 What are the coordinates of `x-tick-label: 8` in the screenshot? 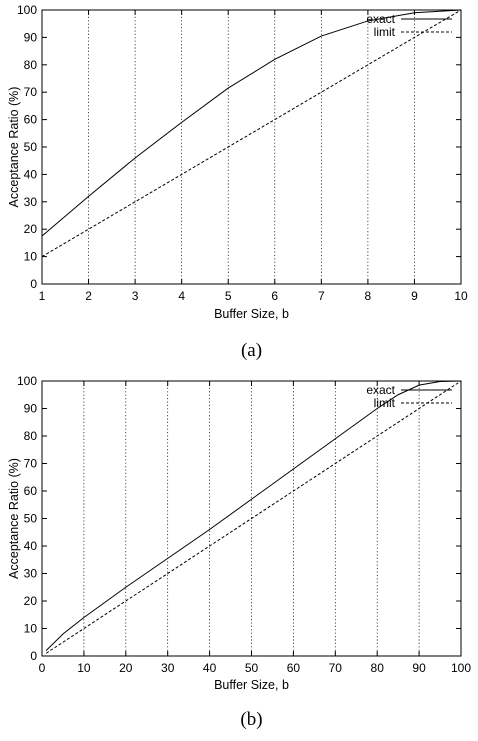 It's located at (368, 296).